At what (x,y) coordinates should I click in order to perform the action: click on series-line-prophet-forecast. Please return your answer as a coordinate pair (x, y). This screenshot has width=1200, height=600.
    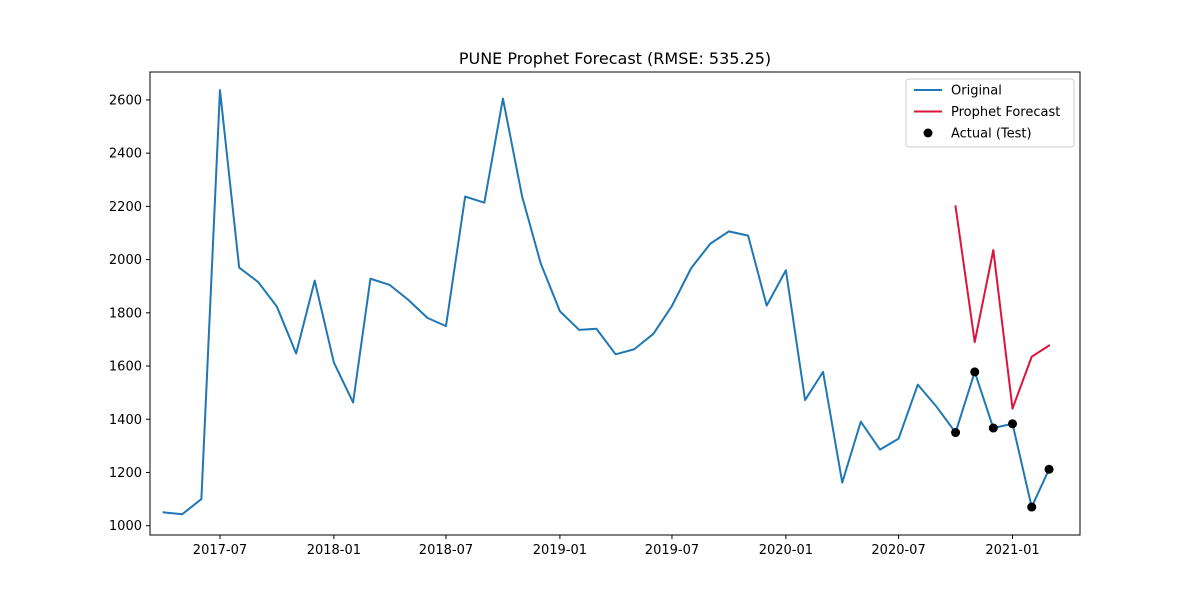
    Looking at the image, I should click on (1002, 307).